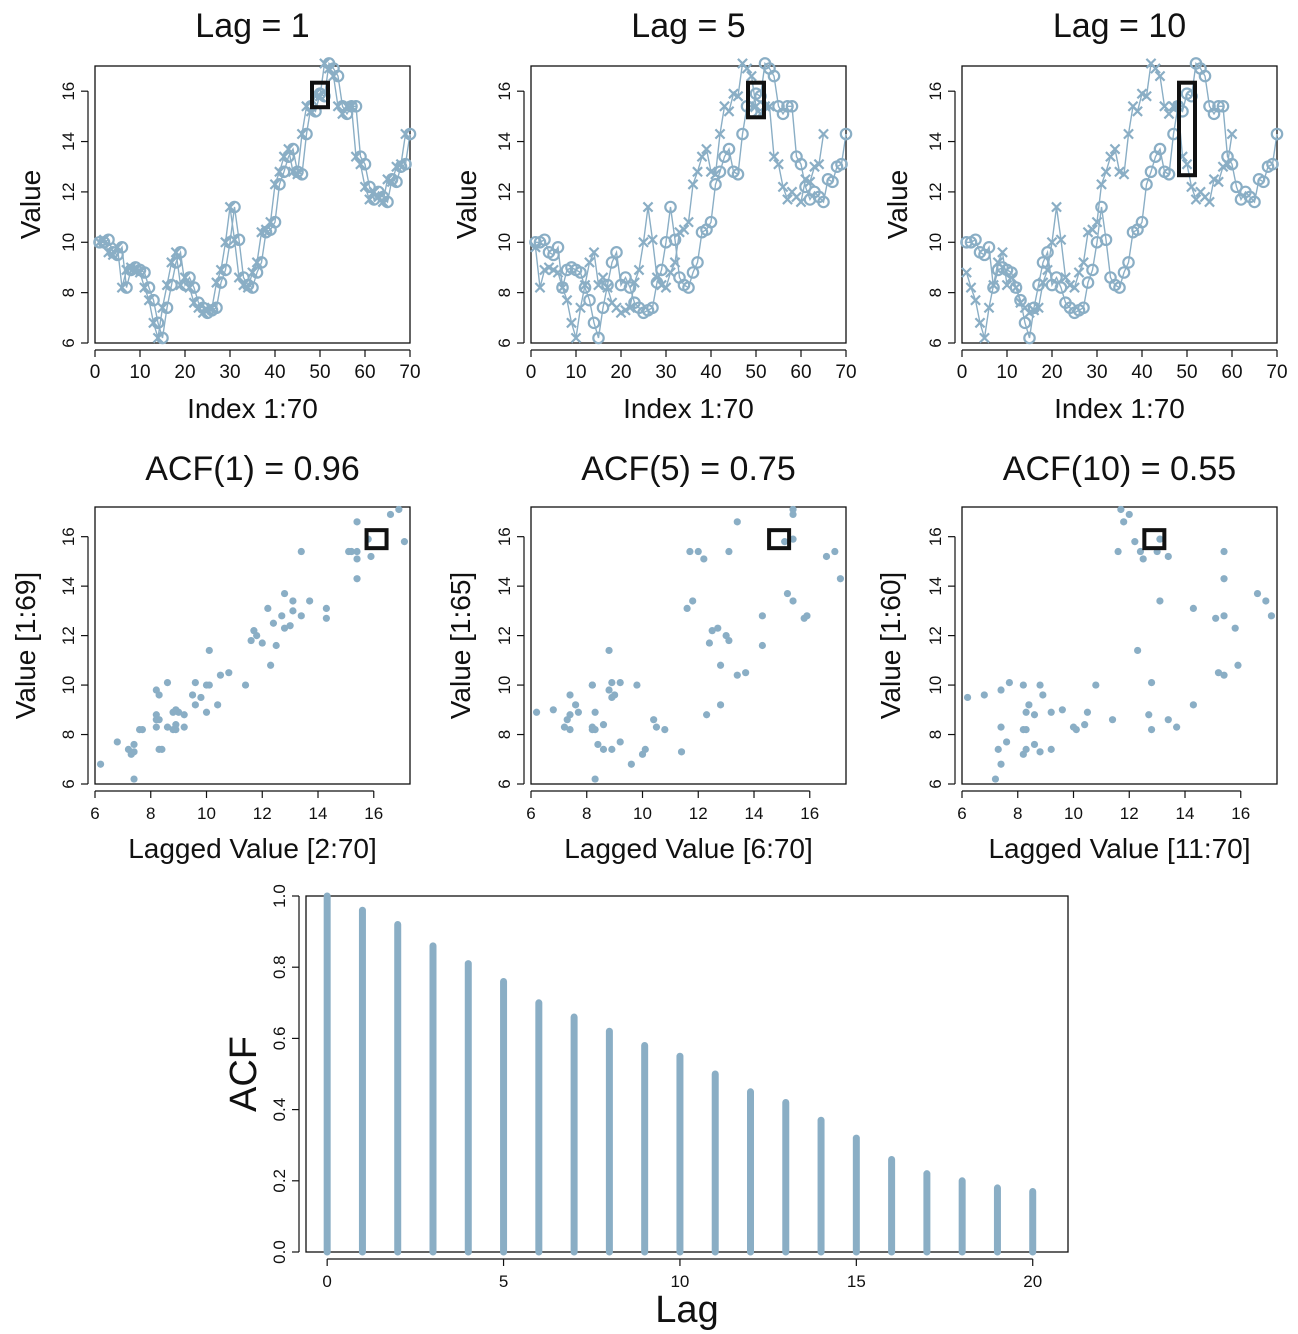  I want to click on y-axis-label: Value, so click(897, 205).